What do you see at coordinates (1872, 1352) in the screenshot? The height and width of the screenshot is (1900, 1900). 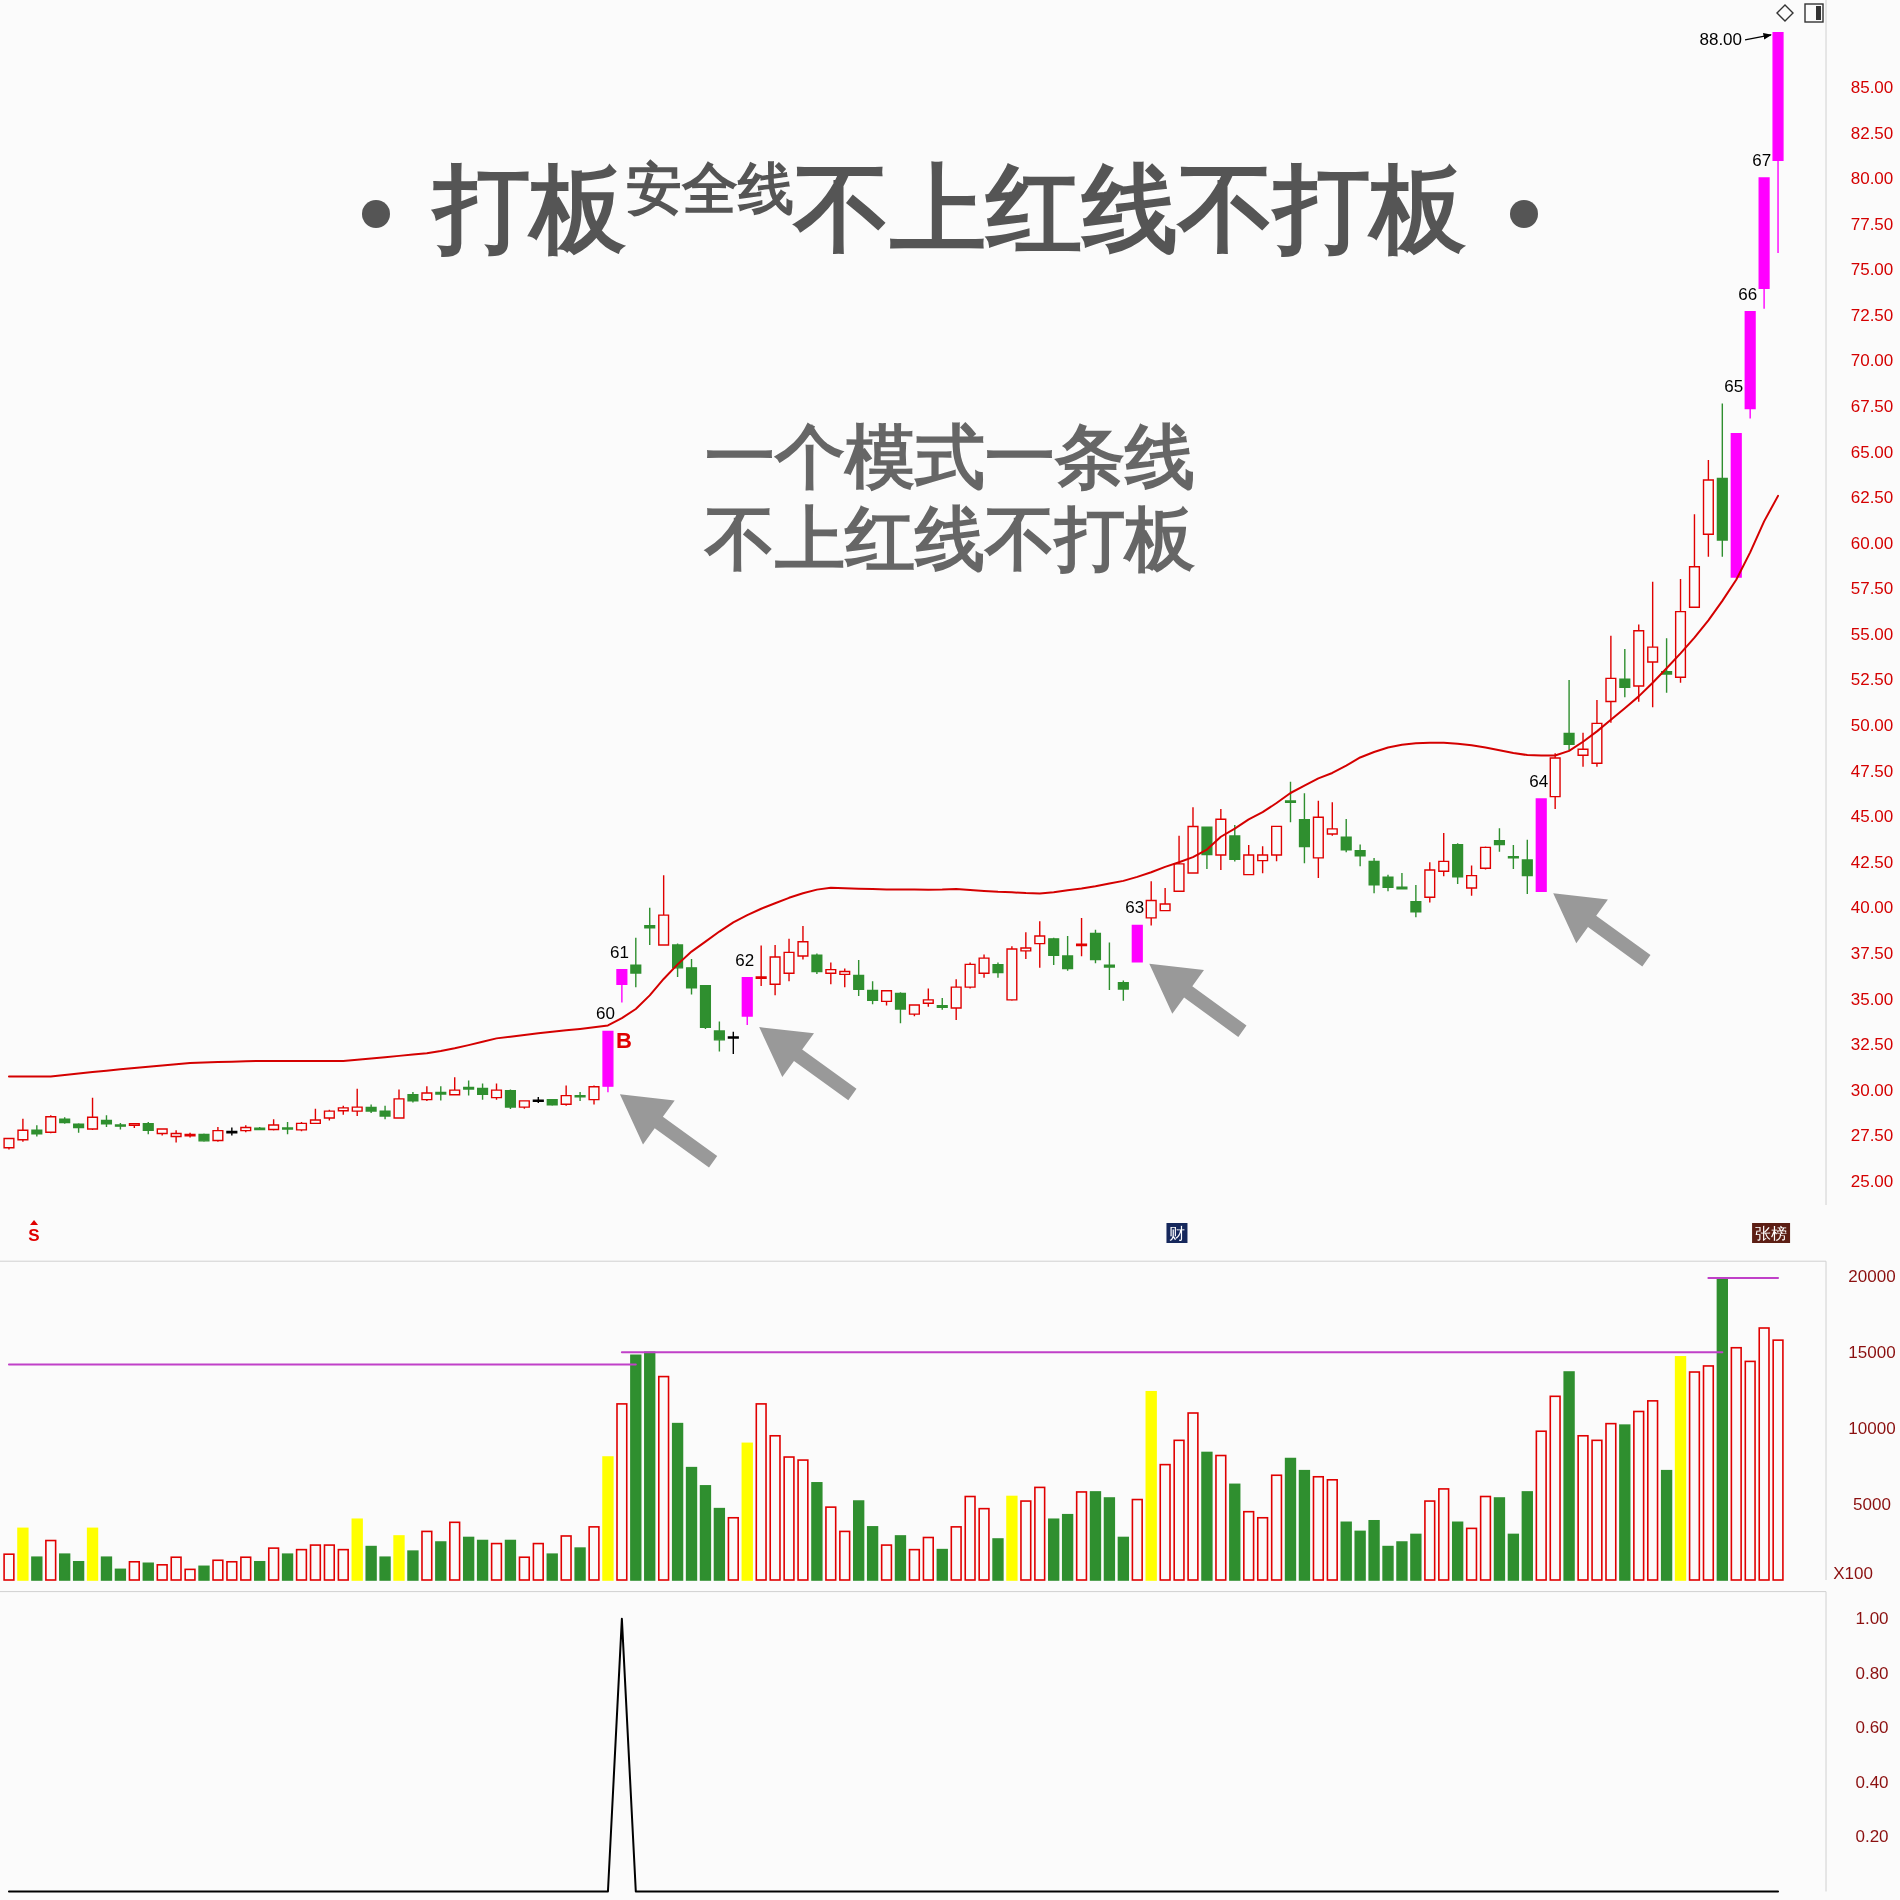 I see `y-tick-label: 15000` at bounding box center [1872, 1352].